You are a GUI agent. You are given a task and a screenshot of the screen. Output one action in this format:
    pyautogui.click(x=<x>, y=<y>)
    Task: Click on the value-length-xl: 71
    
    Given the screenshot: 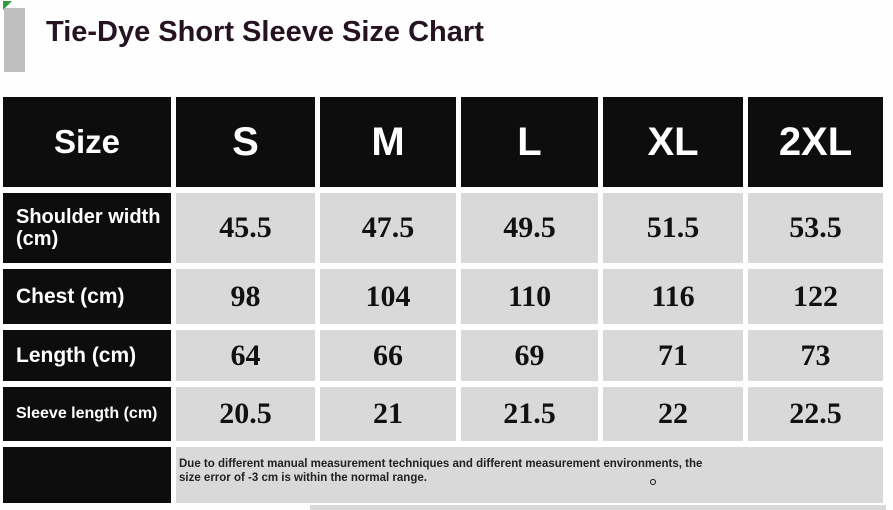 What is the action you would take?
    pyautogui.click(x=673, y=355)
    